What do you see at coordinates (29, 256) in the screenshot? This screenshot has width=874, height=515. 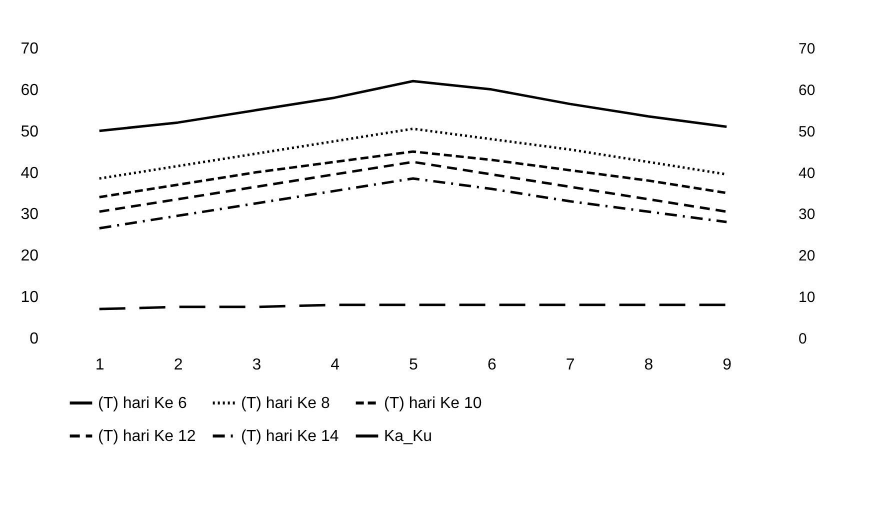 I see `y-tick-label: 20` at bounding box center [29, 256].